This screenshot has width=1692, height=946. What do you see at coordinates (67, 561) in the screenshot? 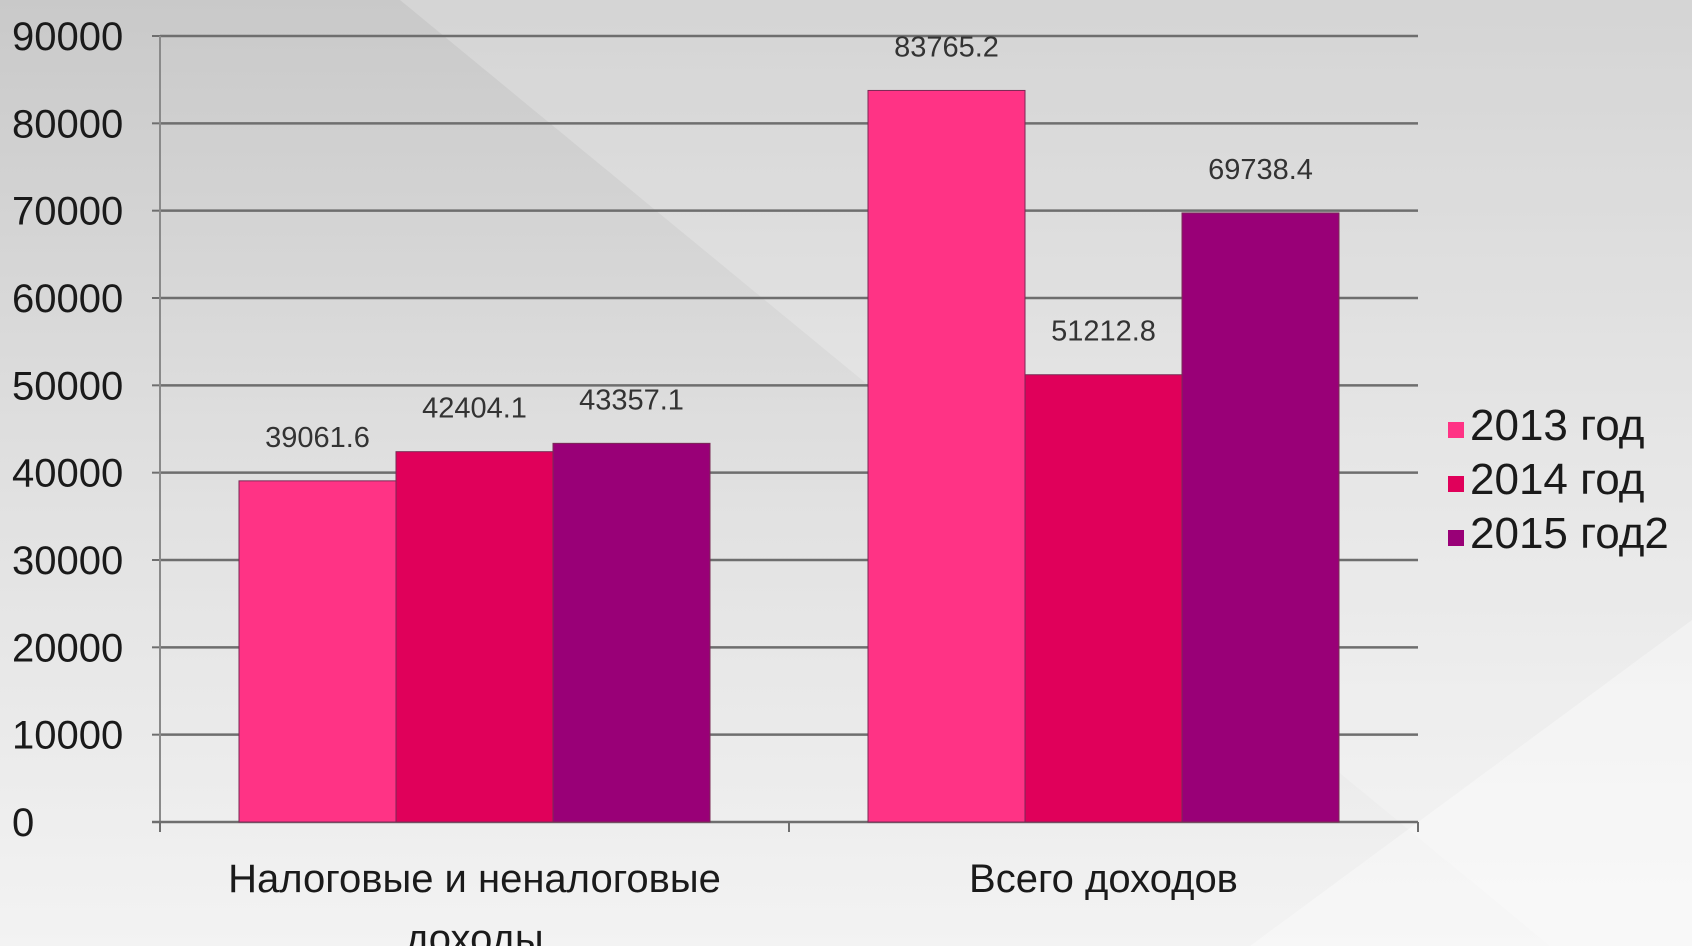
I see `y-axis-tick-label: 30000` at bounding box center [67, 561].